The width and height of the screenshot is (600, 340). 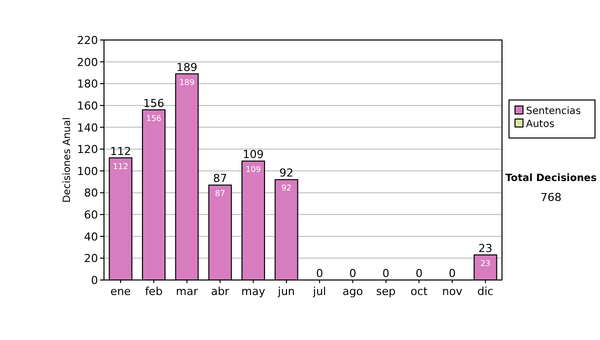 I want to click on total-label: 156, so click(x=153, y=103).